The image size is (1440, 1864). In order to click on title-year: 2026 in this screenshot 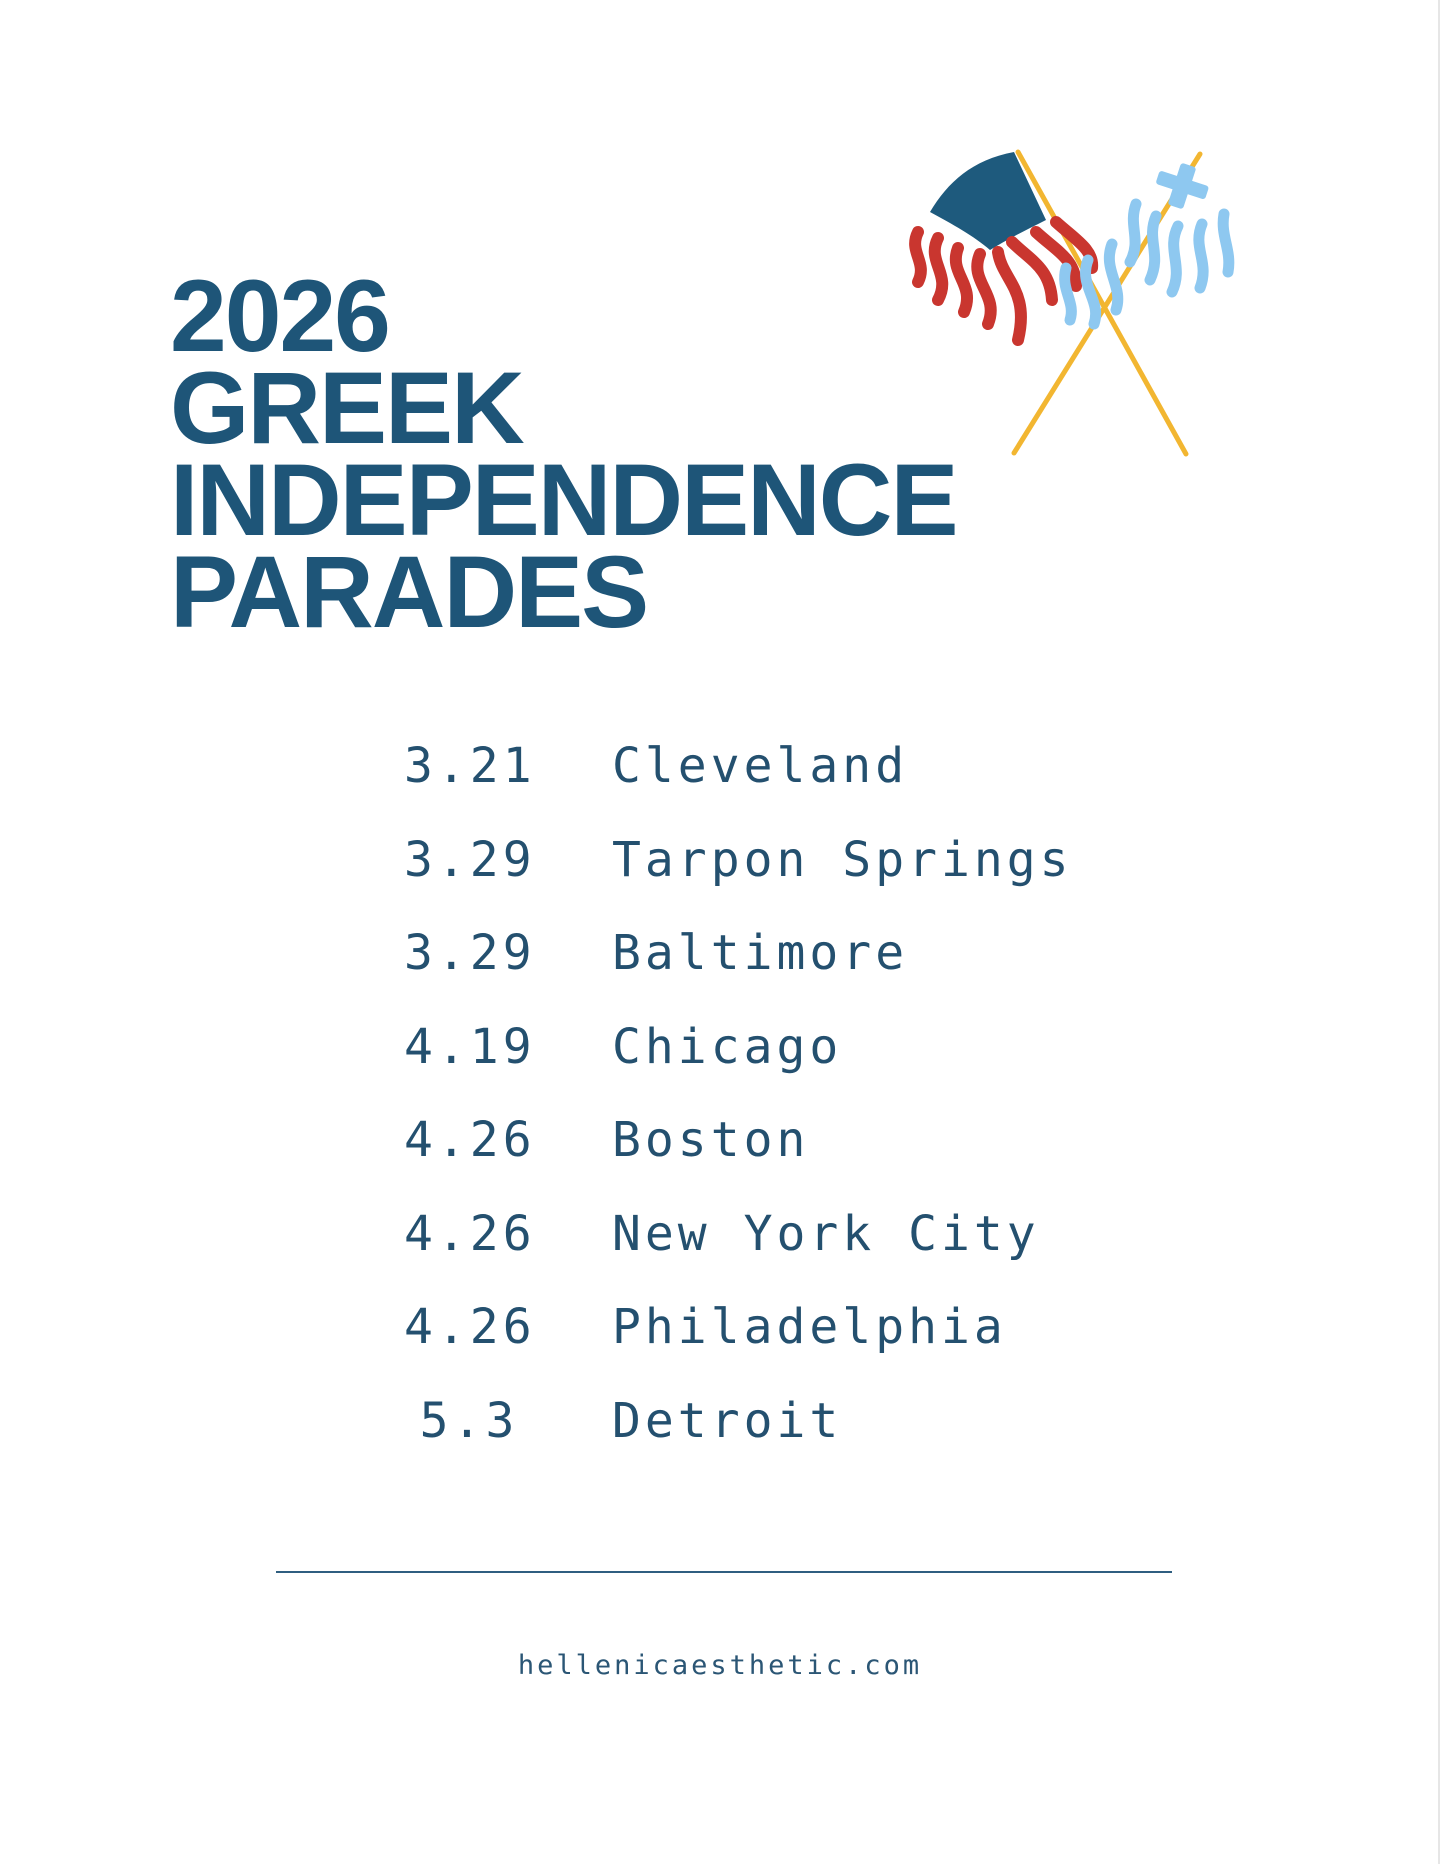, I will do `click(280, 316)`.